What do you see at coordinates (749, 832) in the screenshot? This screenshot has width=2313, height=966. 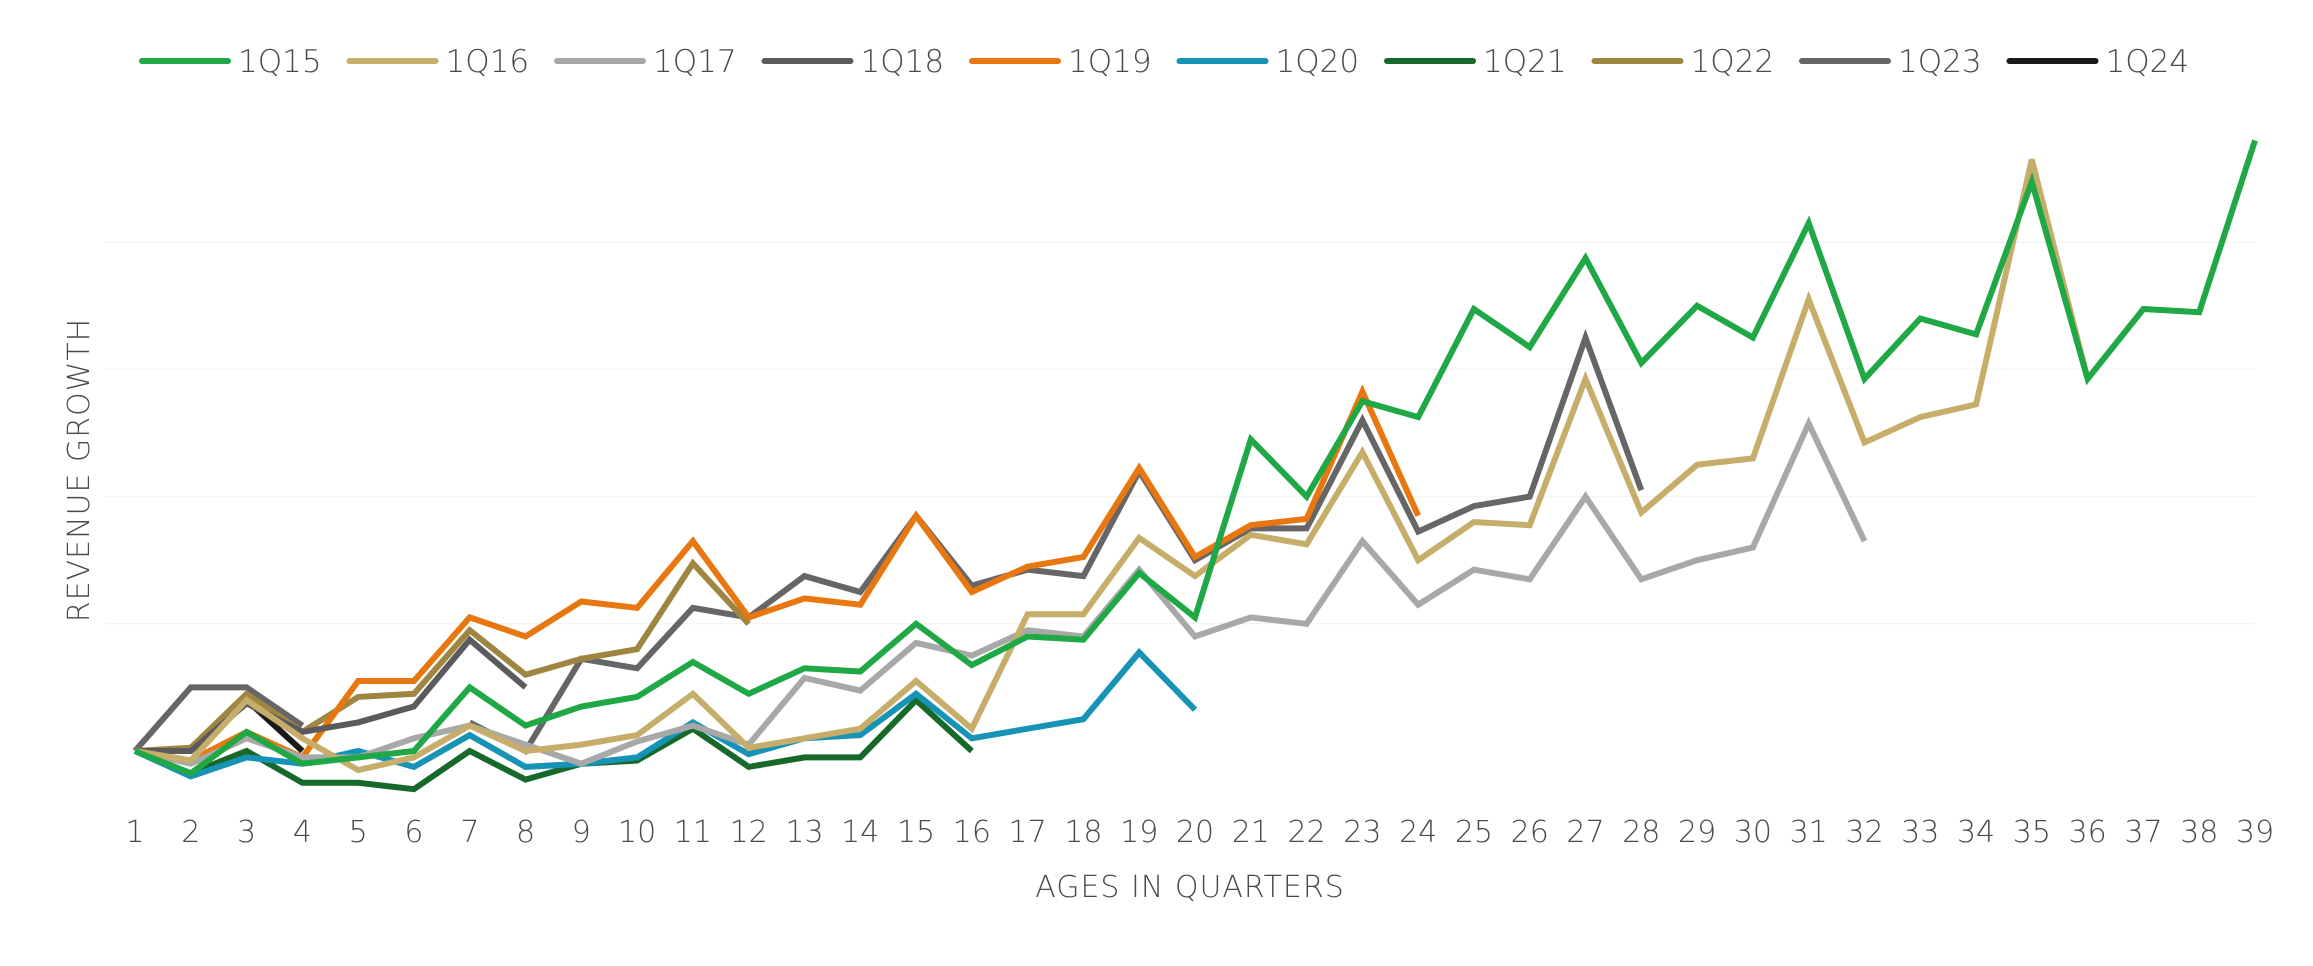 I see `x-tick-label: 12` at bounding box center [749, 832].